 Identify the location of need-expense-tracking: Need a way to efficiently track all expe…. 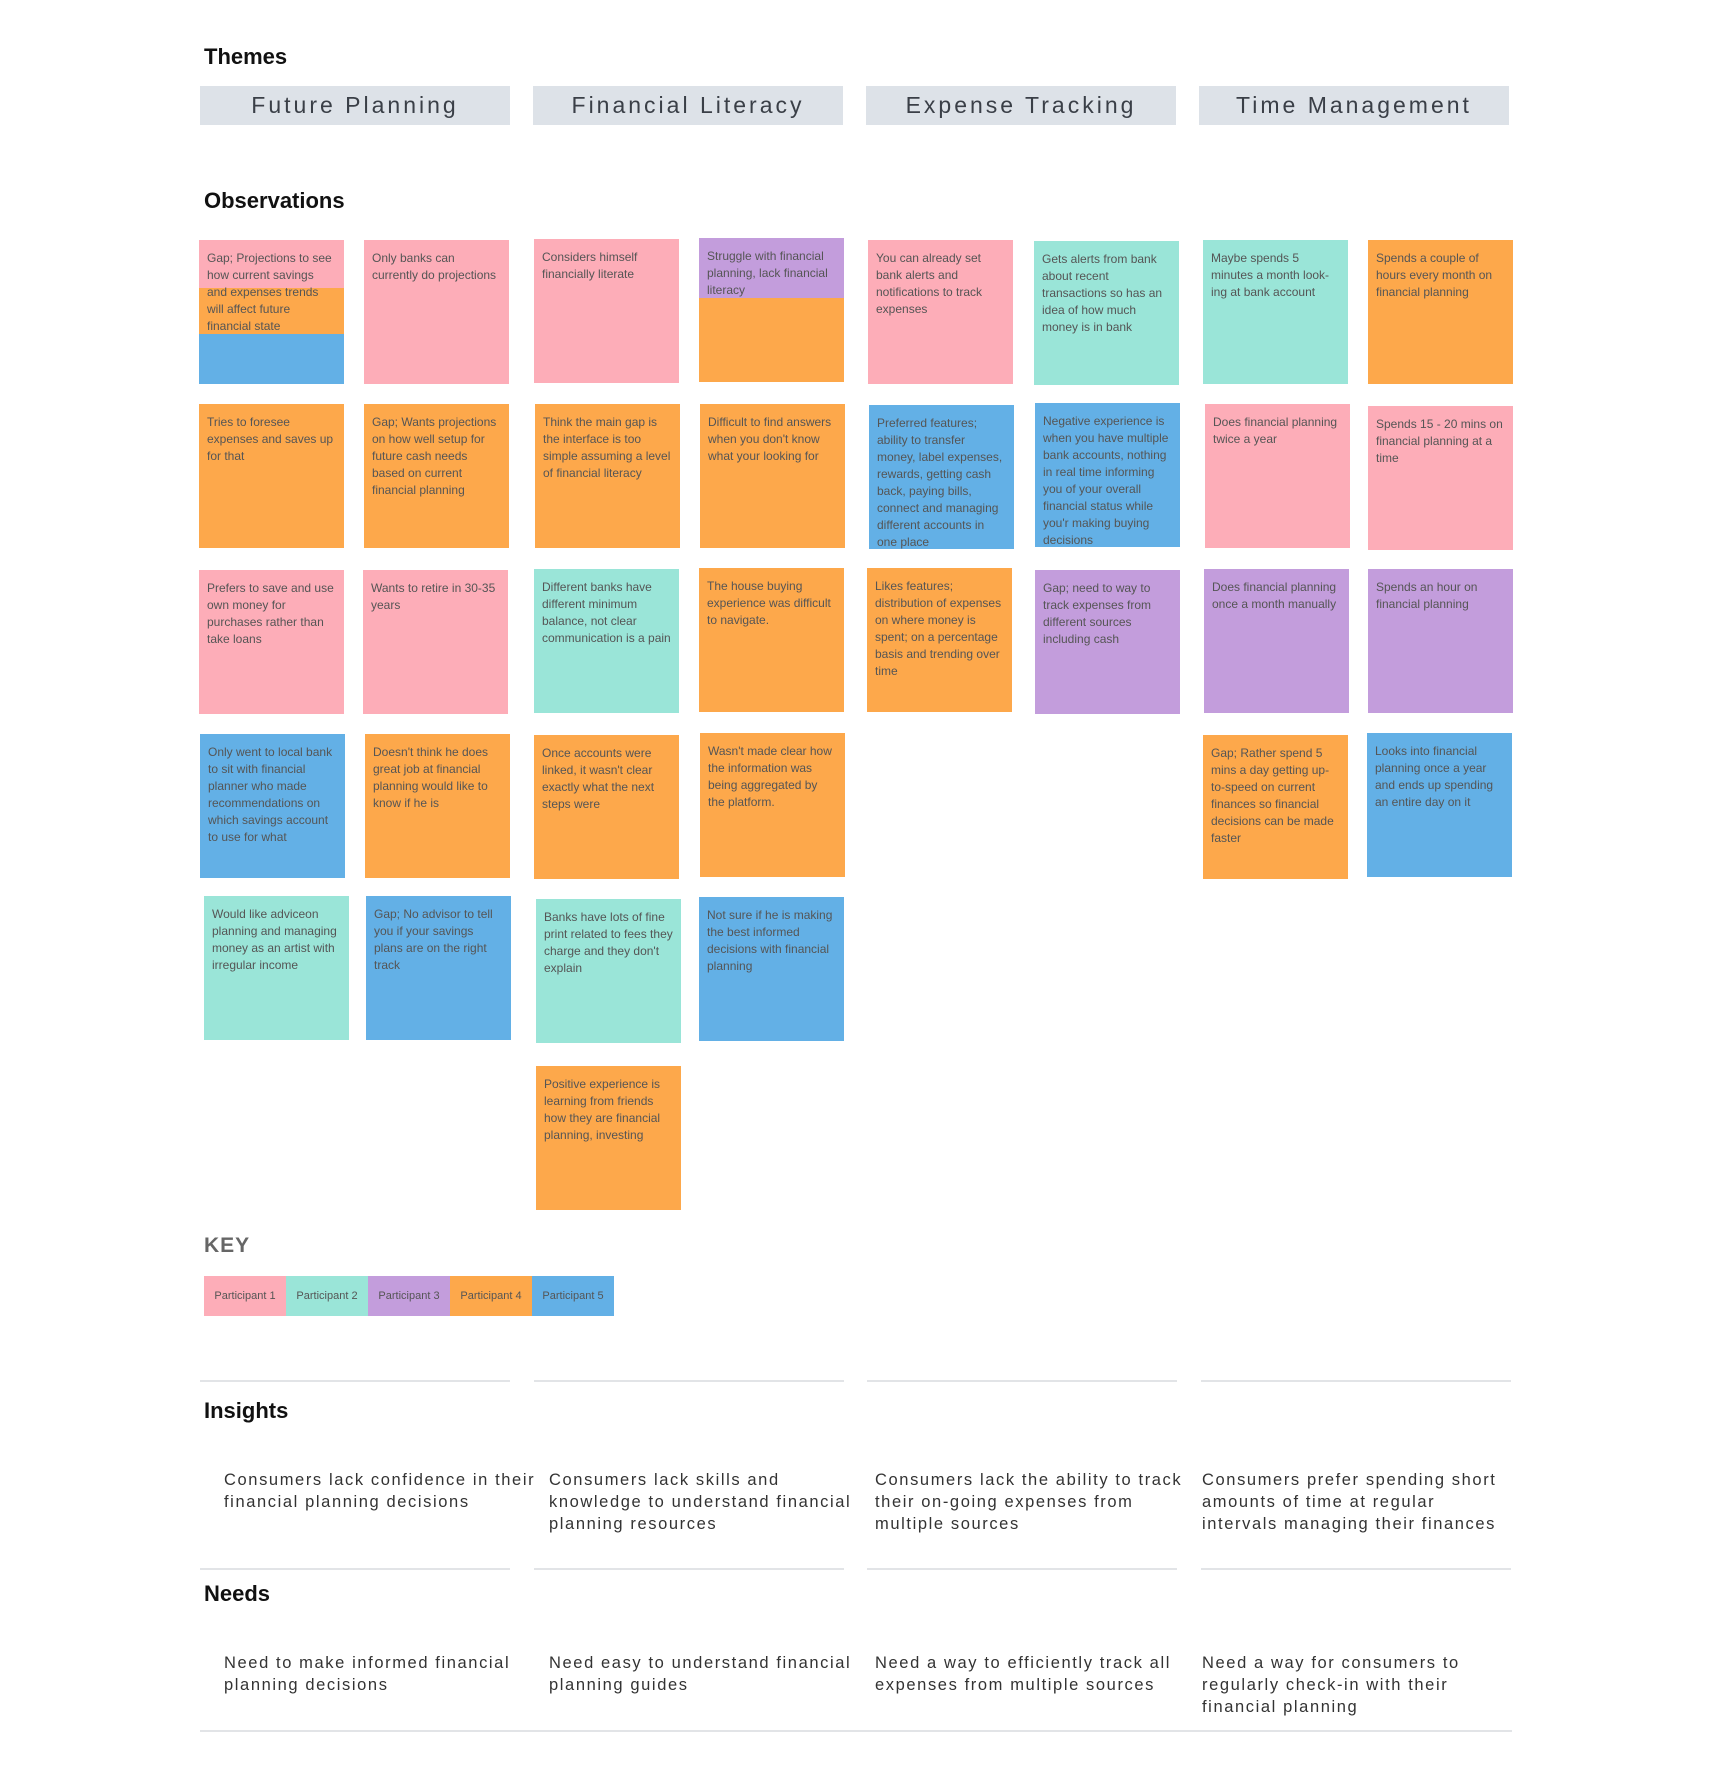
(1023, 1674).